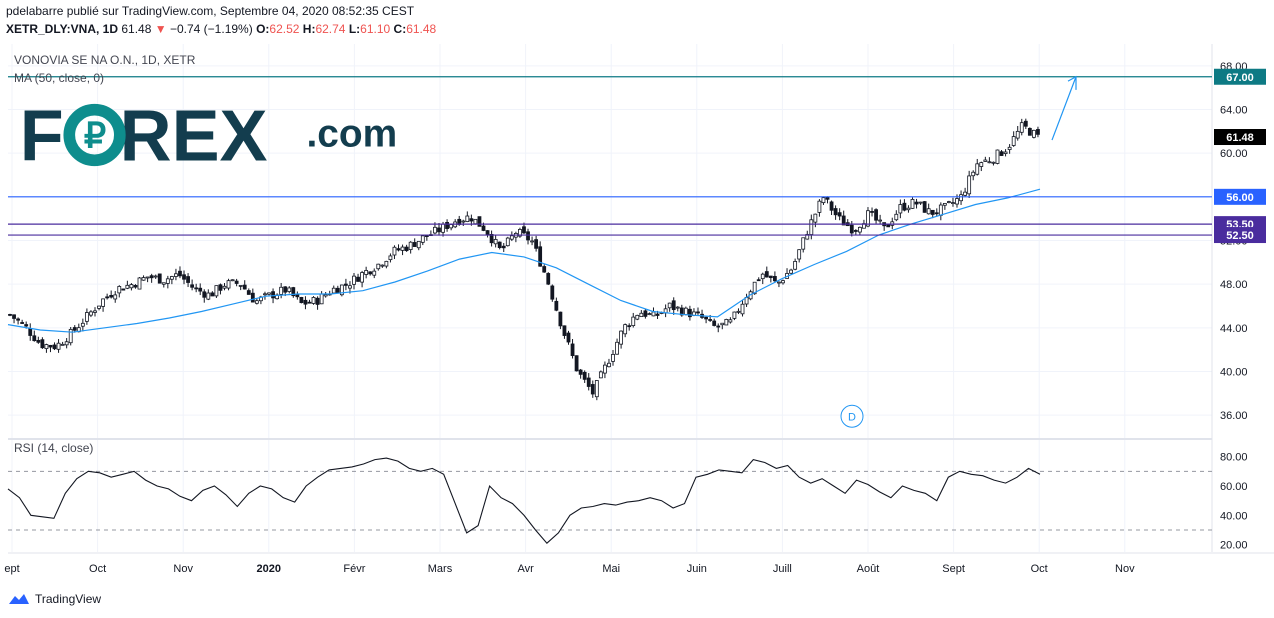  I want to click on projection-arrow, so click(1064, 108).